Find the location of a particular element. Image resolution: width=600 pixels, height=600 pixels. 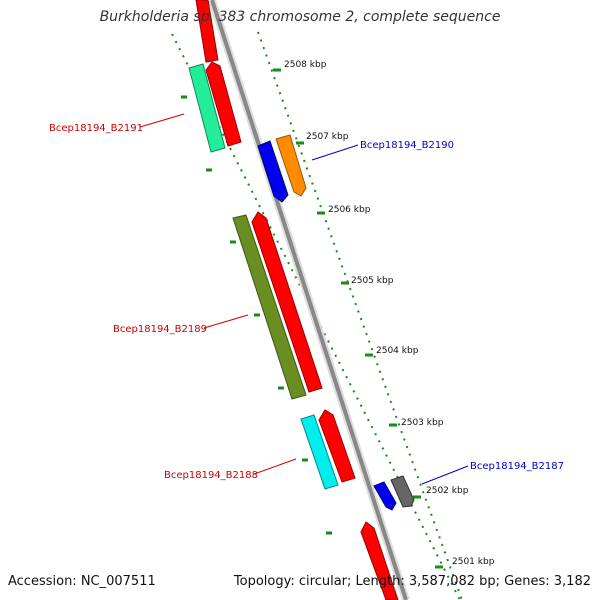

tick-label: 2501 kbp is located at coordinates (473, 562).